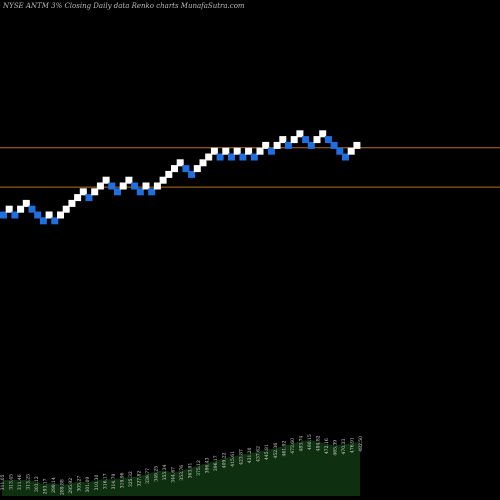 The height and width of the screenshot is (500, 500). Describe the element at coordinates (12, 482) in the screenshot. I see `volume-label: 313.45` at that location.